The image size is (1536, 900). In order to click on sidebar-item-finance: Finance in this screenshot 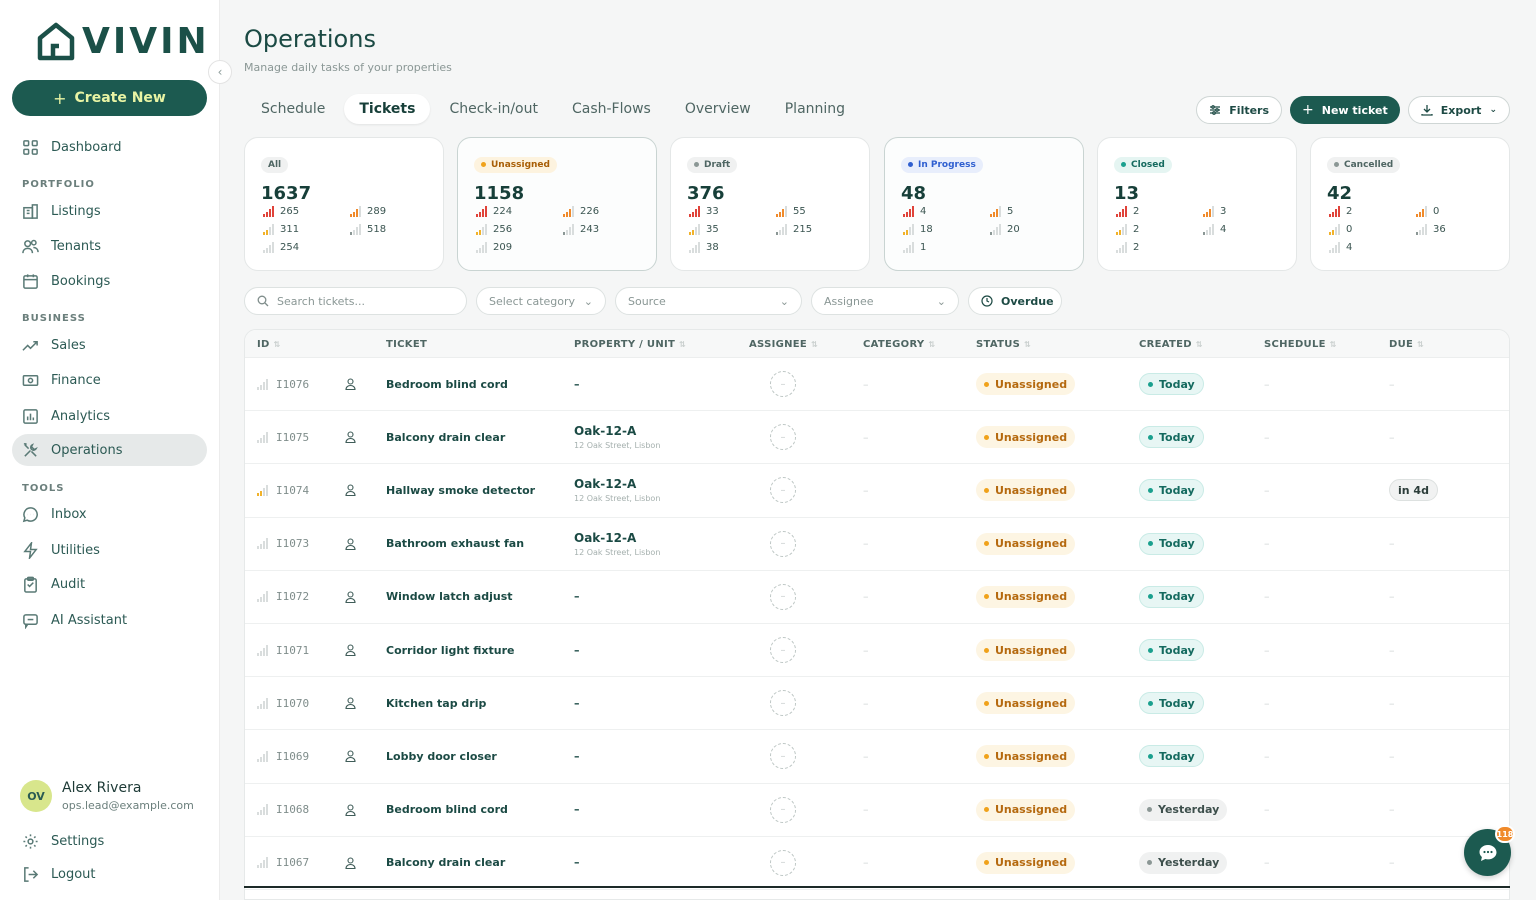, I will do `click(109, 380)`.